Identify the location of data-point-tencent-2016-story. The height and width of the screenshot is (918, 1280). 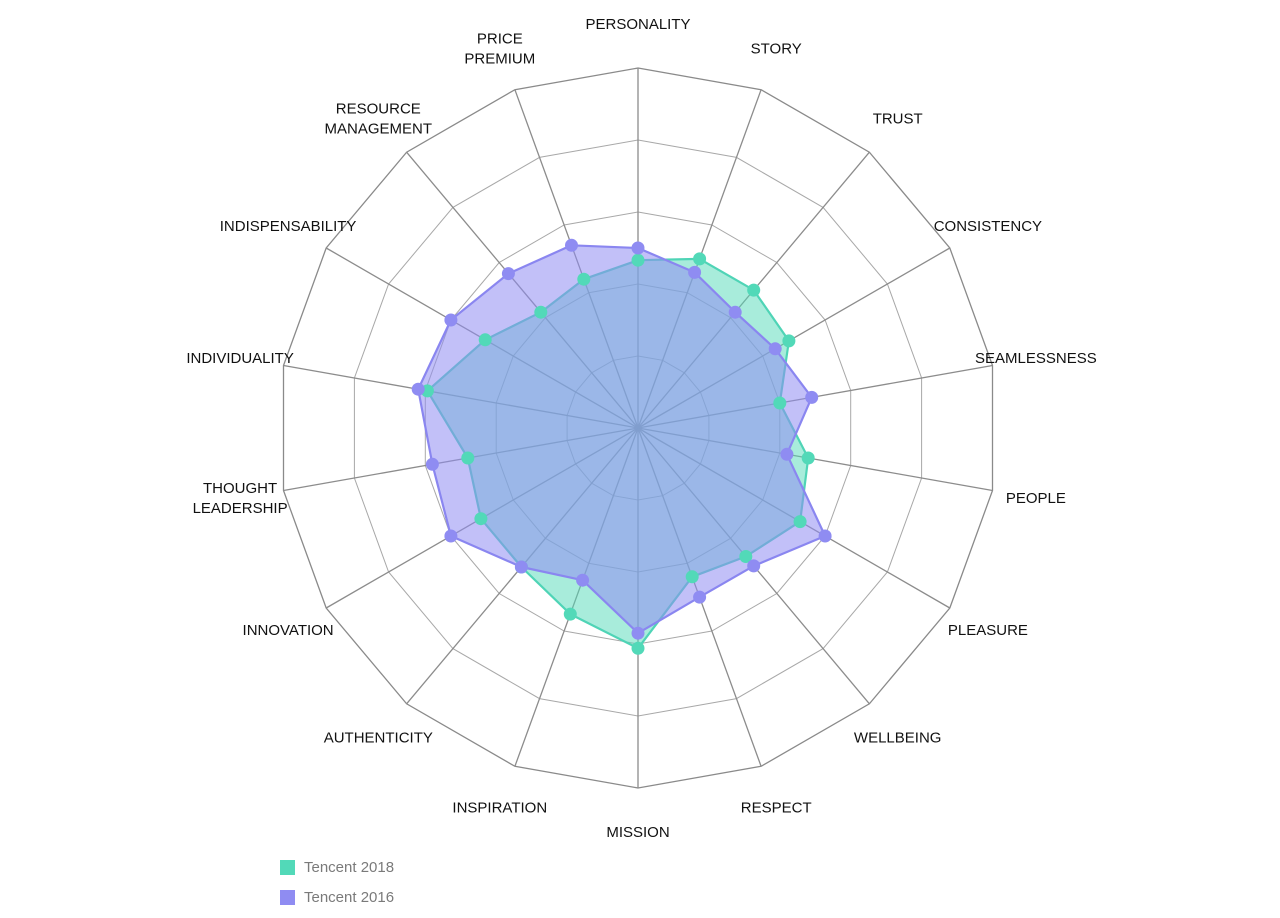
(695, 272).